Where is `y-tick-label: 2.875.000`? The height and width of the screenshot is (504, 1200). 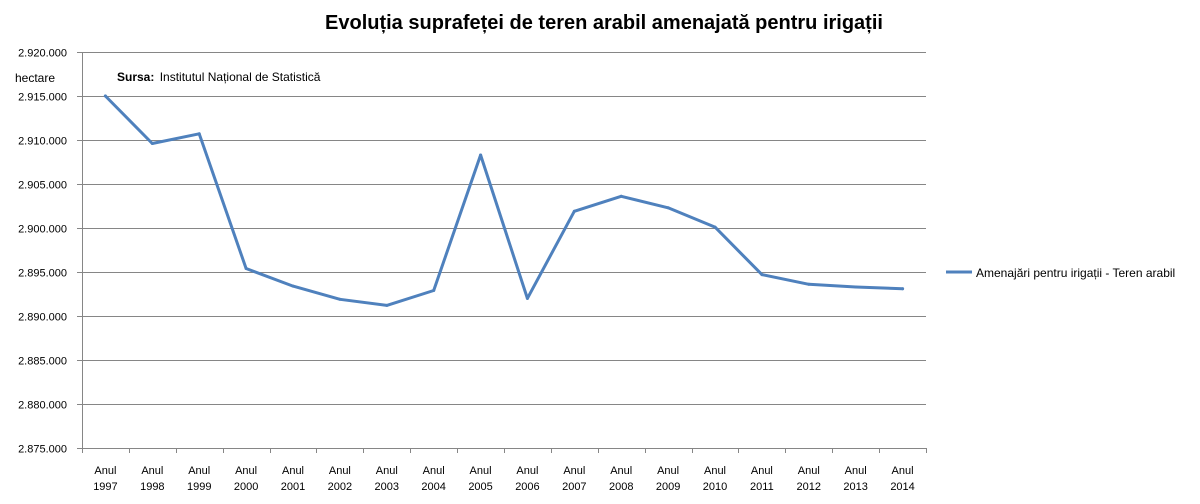
y-tick-label: 2.875.000 is located at coordinates (42, 450).